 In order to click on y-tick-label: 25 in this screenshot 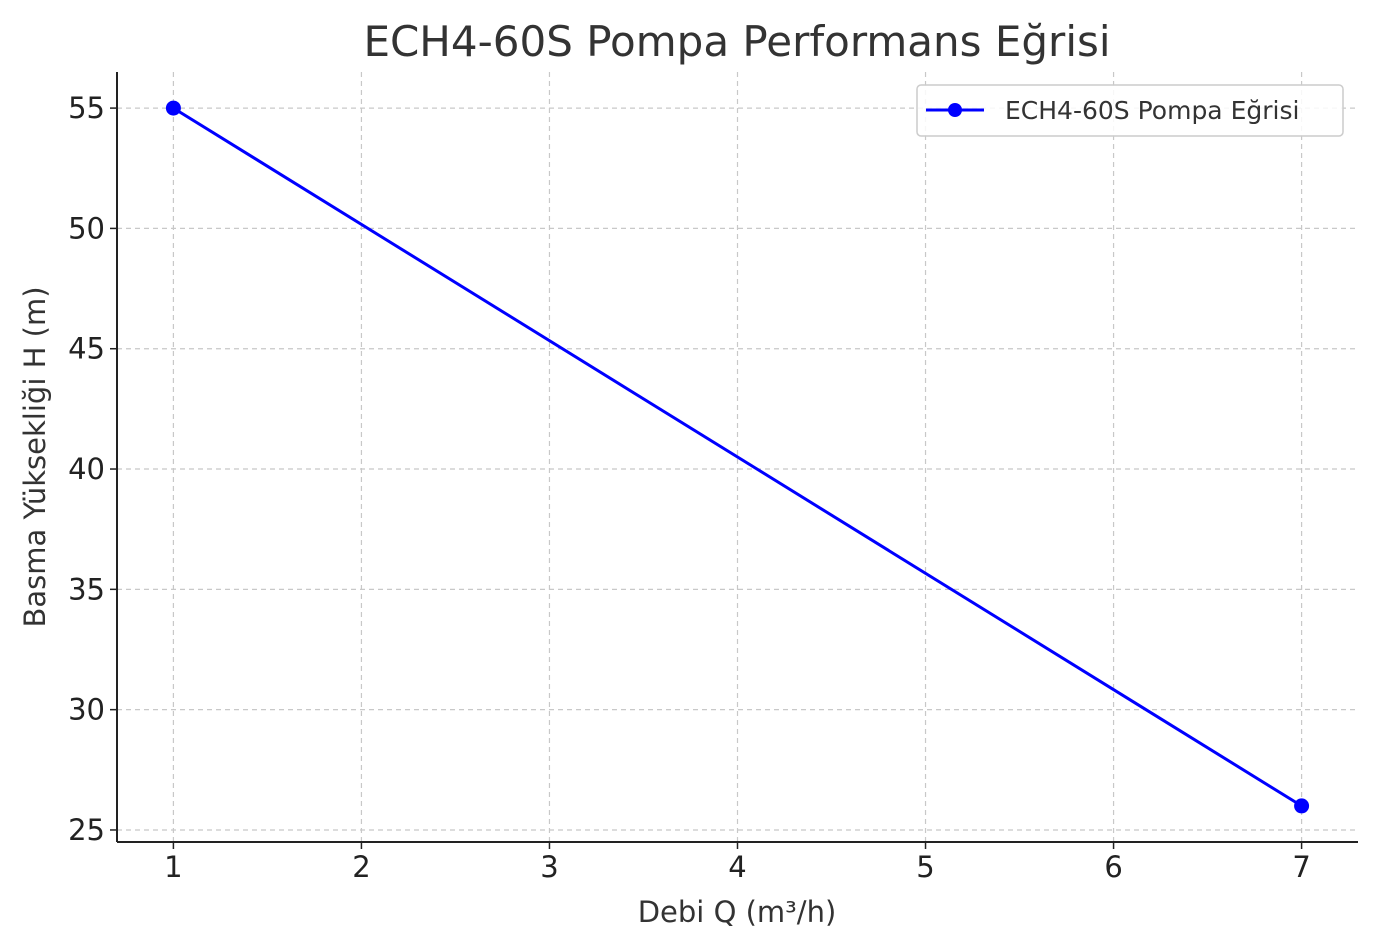, I will do `click(86, 830)`.